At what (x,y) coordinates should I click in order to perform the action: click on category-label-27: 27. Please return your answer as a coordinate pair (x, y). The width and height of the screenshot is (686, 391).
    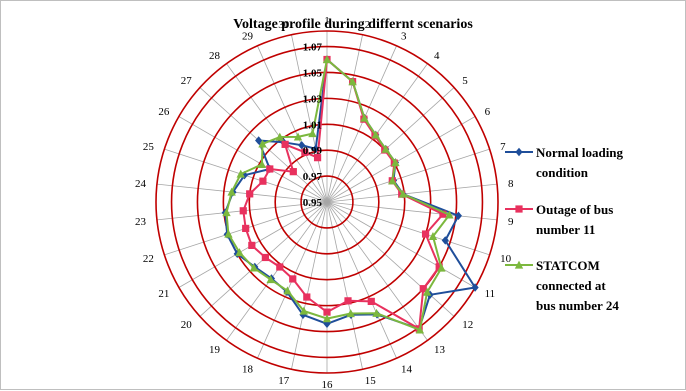
    Looking at the image, I should click on (187, 81).